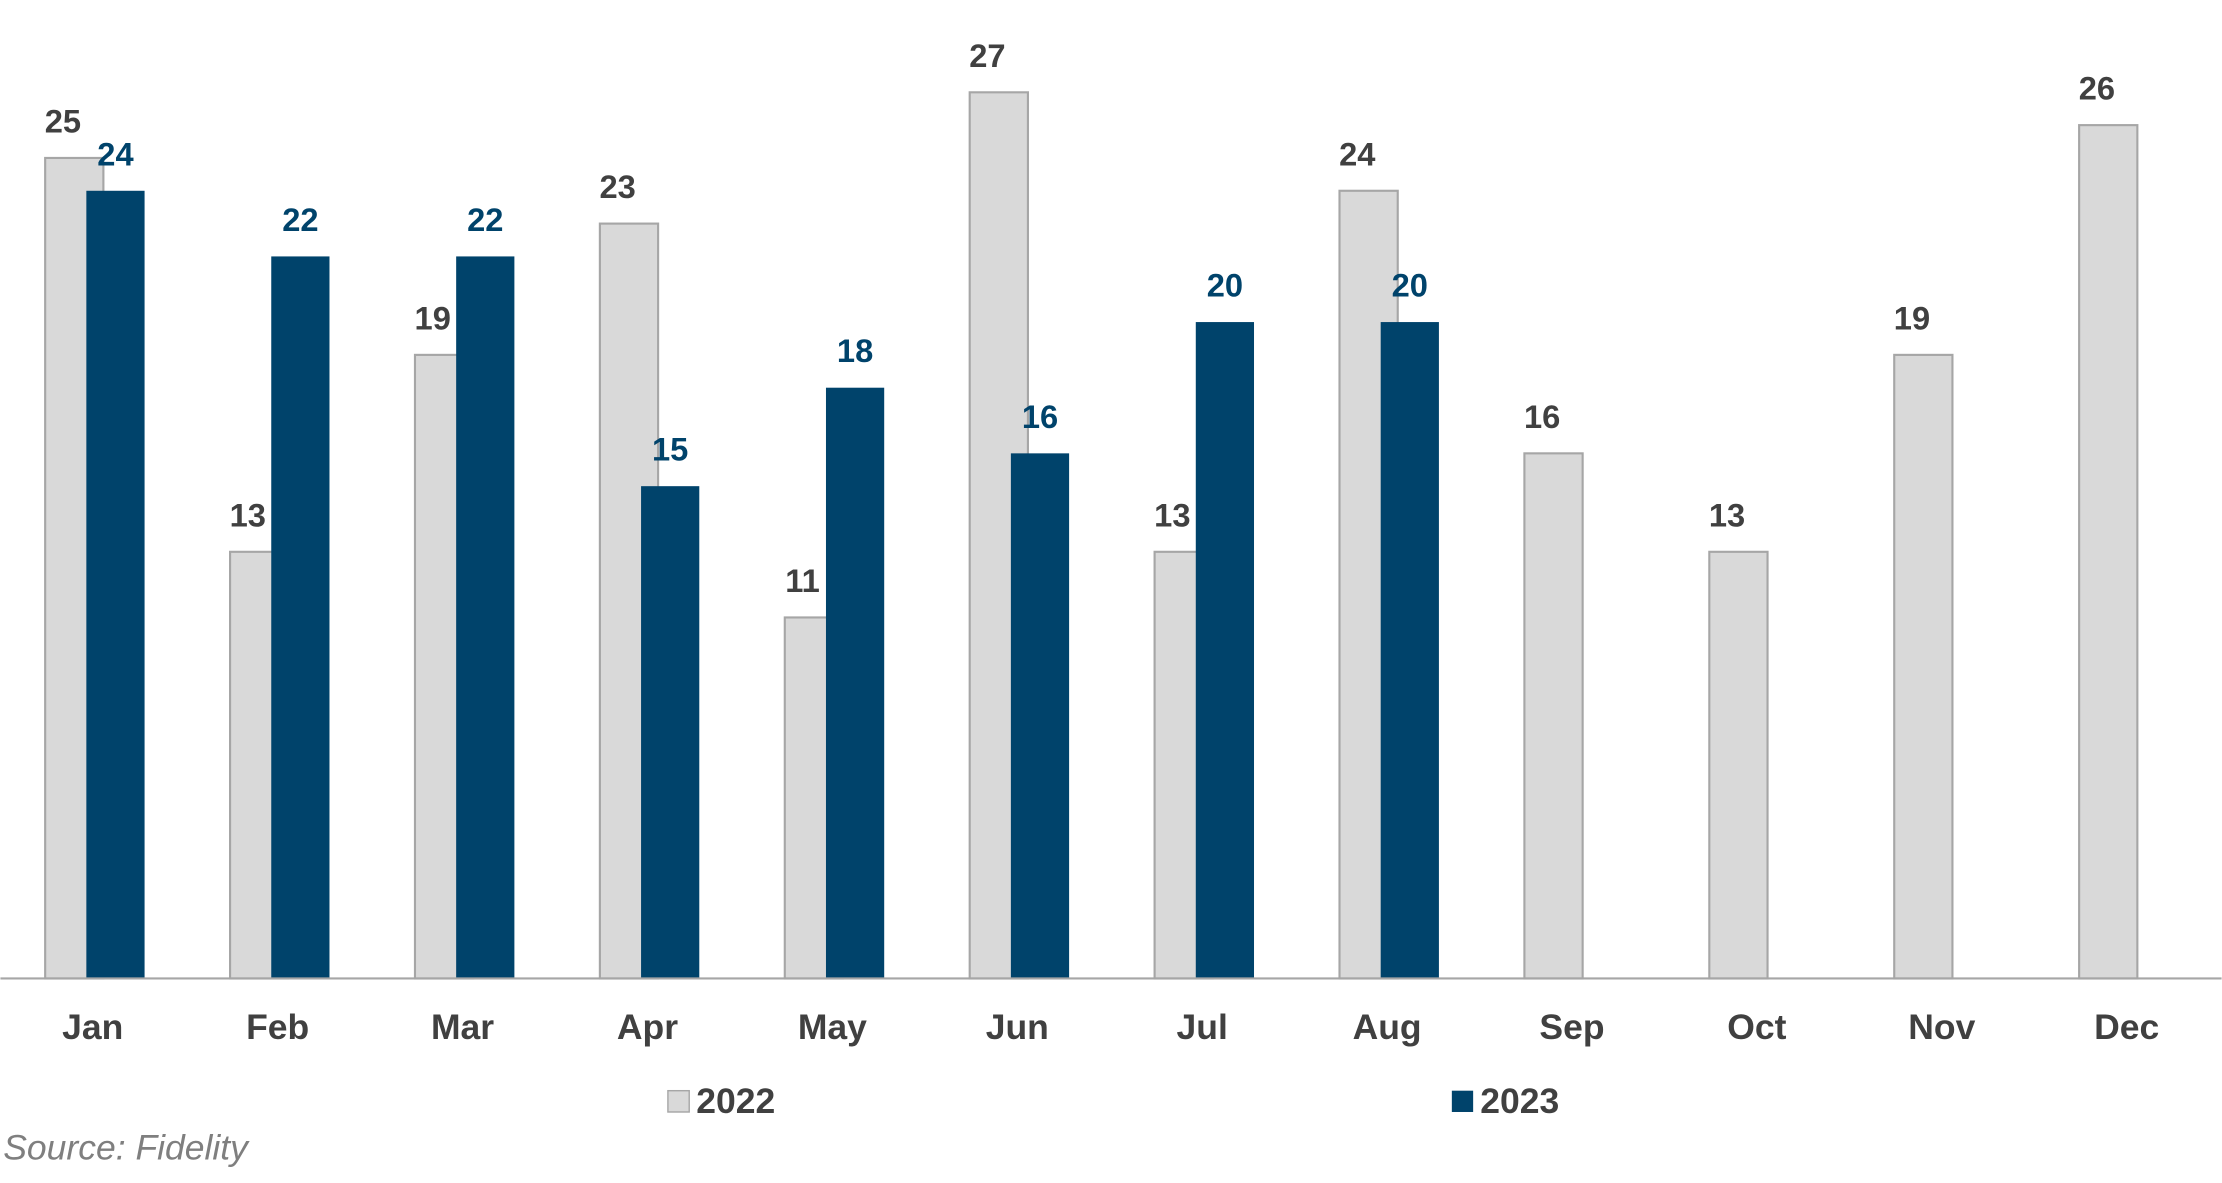  What do you see at coordinates (1017, 1027) in the screenshot?
I see `x-tick-label: Jun` at bounding box center [1017, 1027].